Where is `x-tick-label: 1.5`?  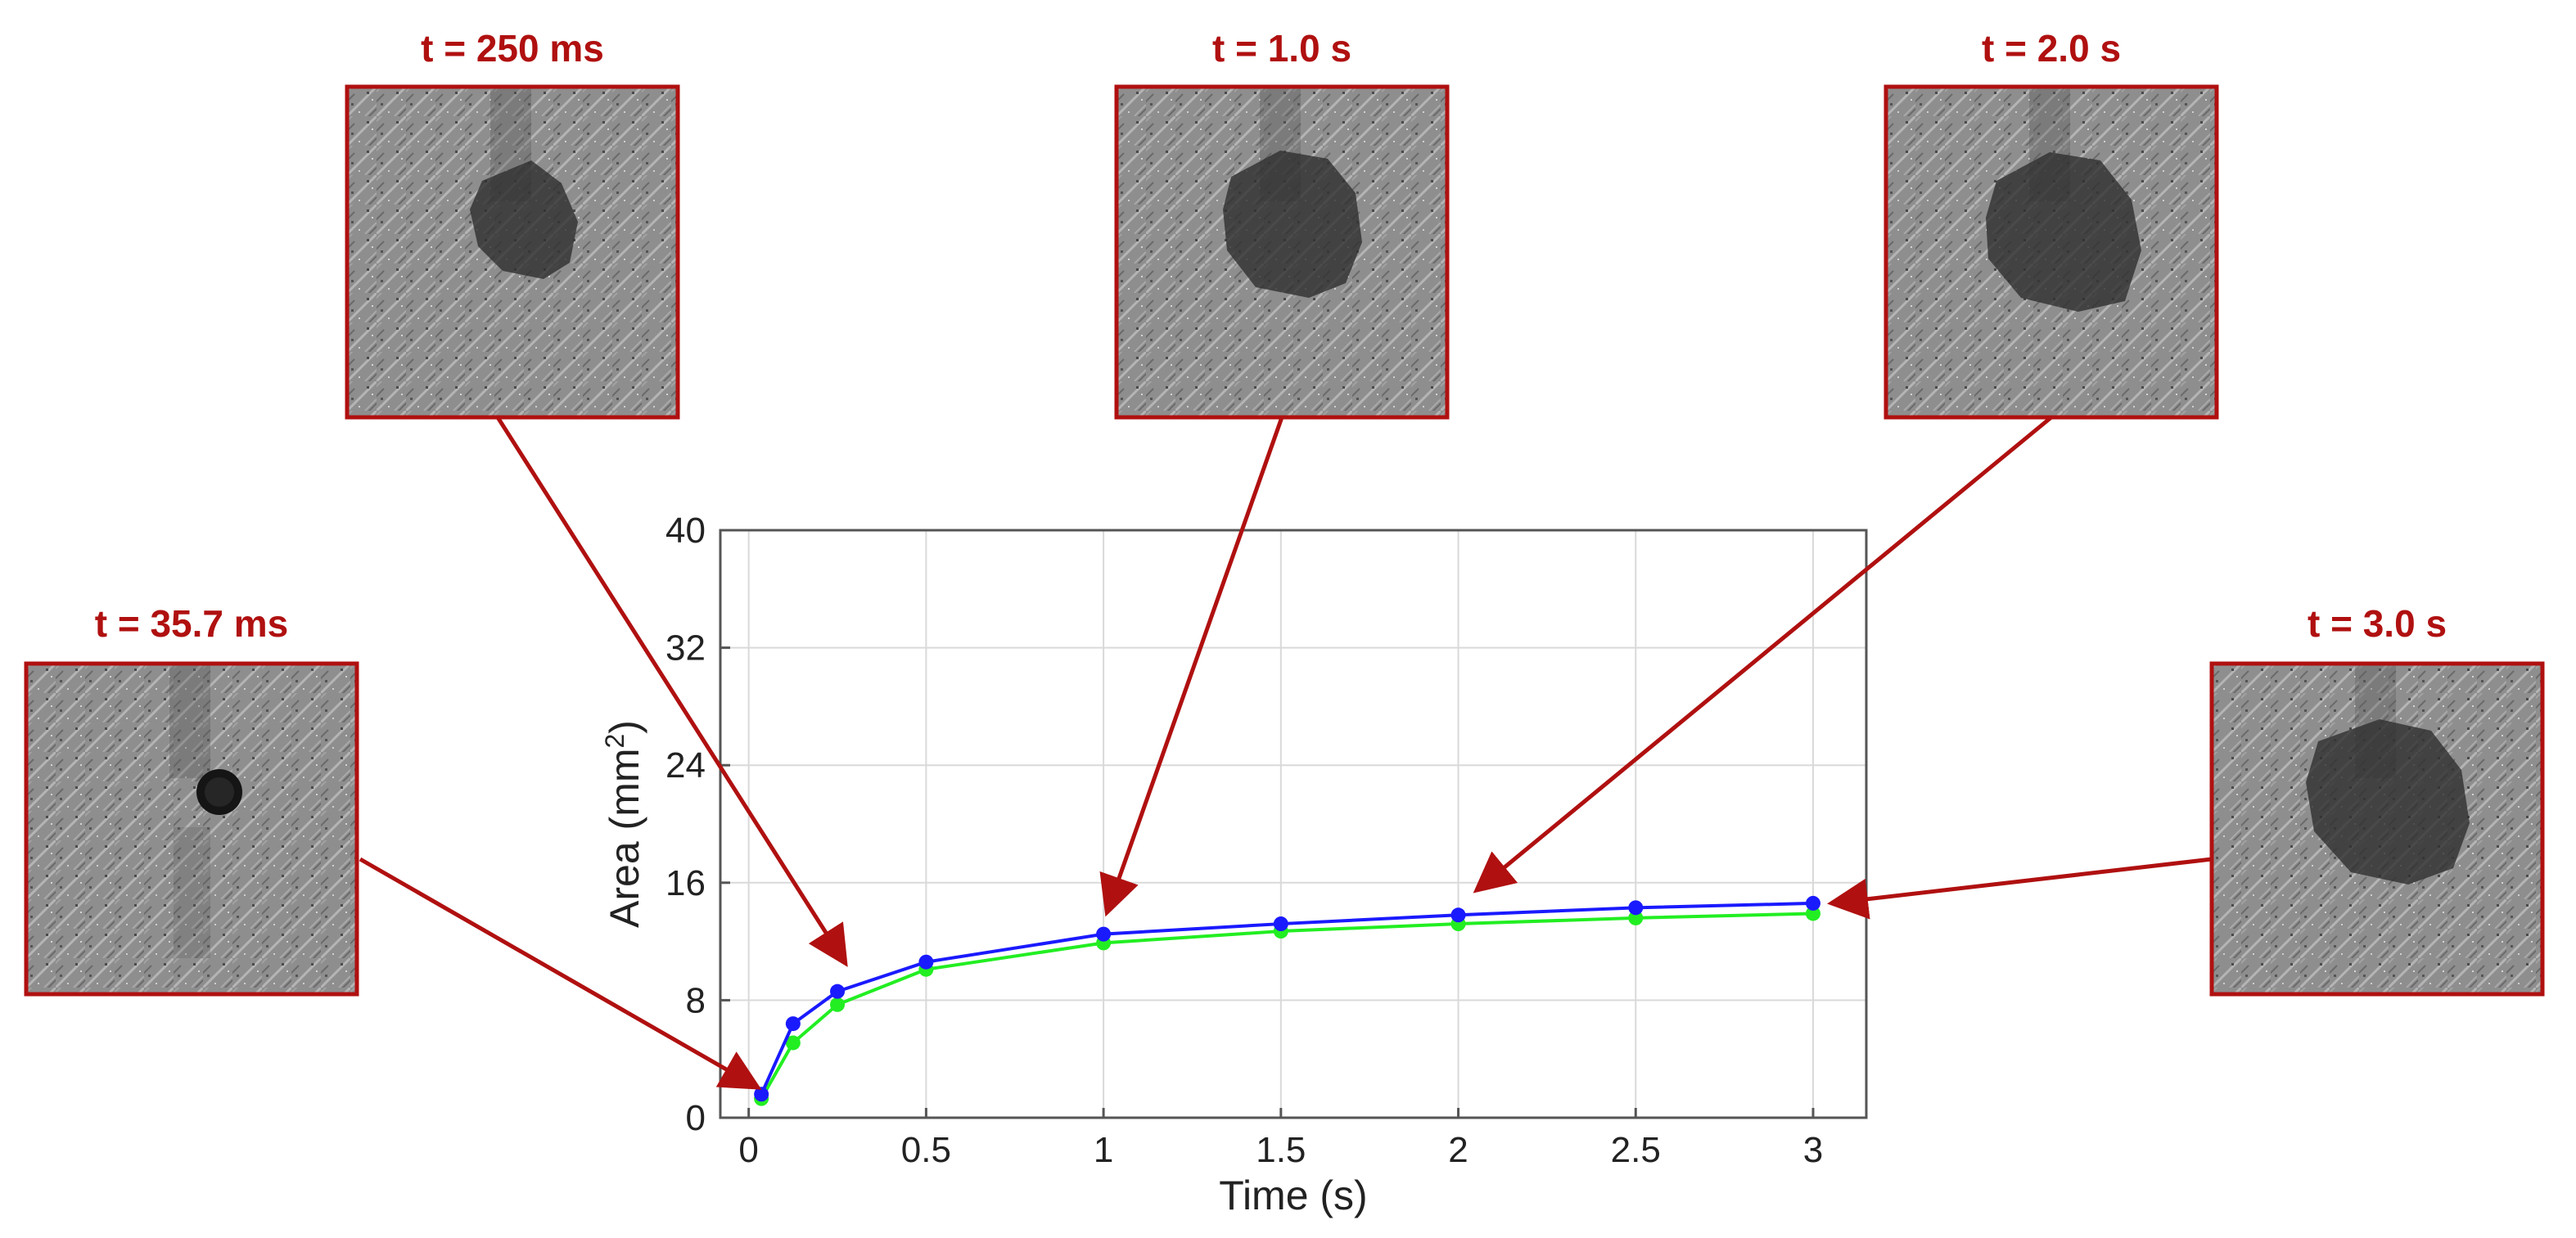
x-tick-label: 1.5 is located at coordinates (1281, 1150).